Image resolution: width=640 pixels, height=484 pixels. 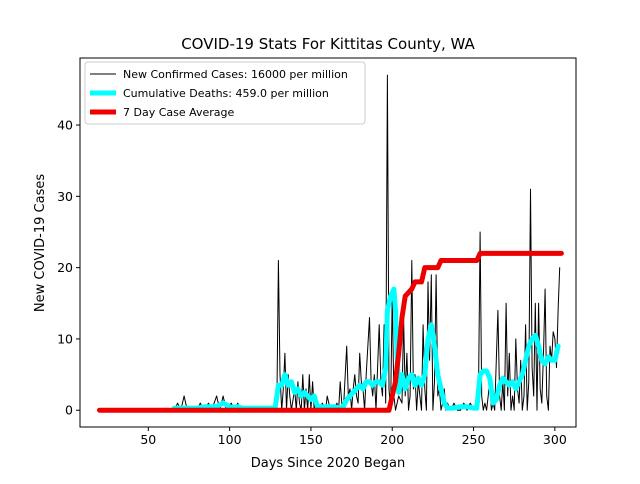 I want to click on x-tick-label: 250, so click(x=474, y=439).